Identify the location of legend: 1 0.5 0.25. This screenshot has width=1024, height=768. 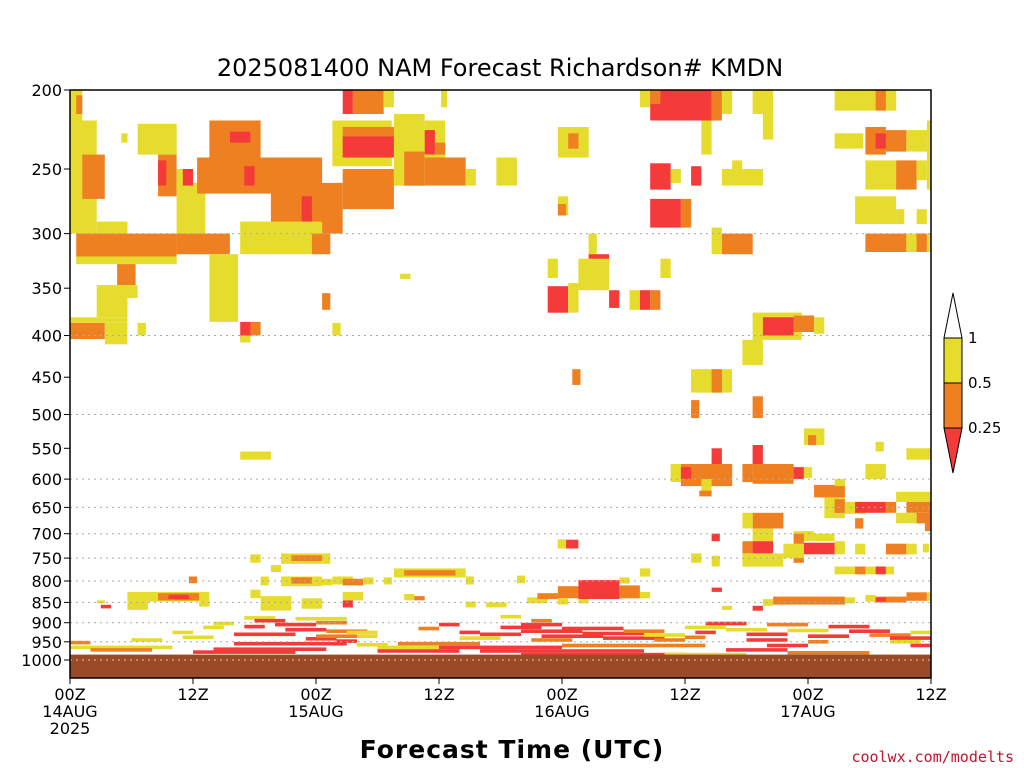
(972, 383).